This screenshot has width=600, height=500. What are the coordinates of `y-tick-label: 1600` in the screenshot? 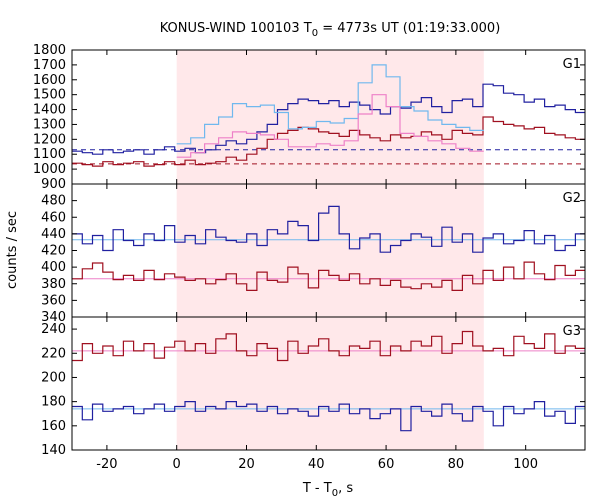 It's located at (49, 80).